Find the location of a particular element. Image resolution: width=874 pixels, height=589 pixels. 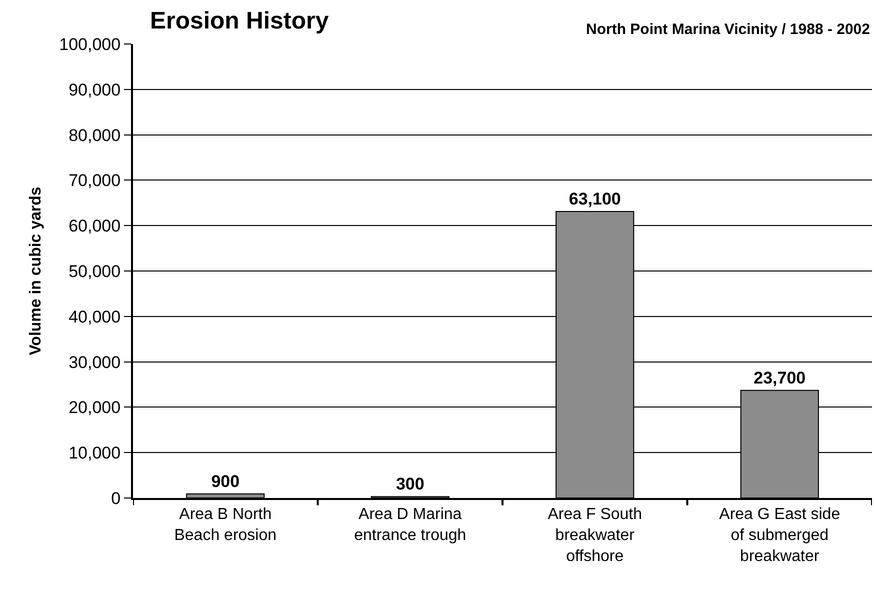

y-tick-label: 20,000 is located at coordinates (94, 408).